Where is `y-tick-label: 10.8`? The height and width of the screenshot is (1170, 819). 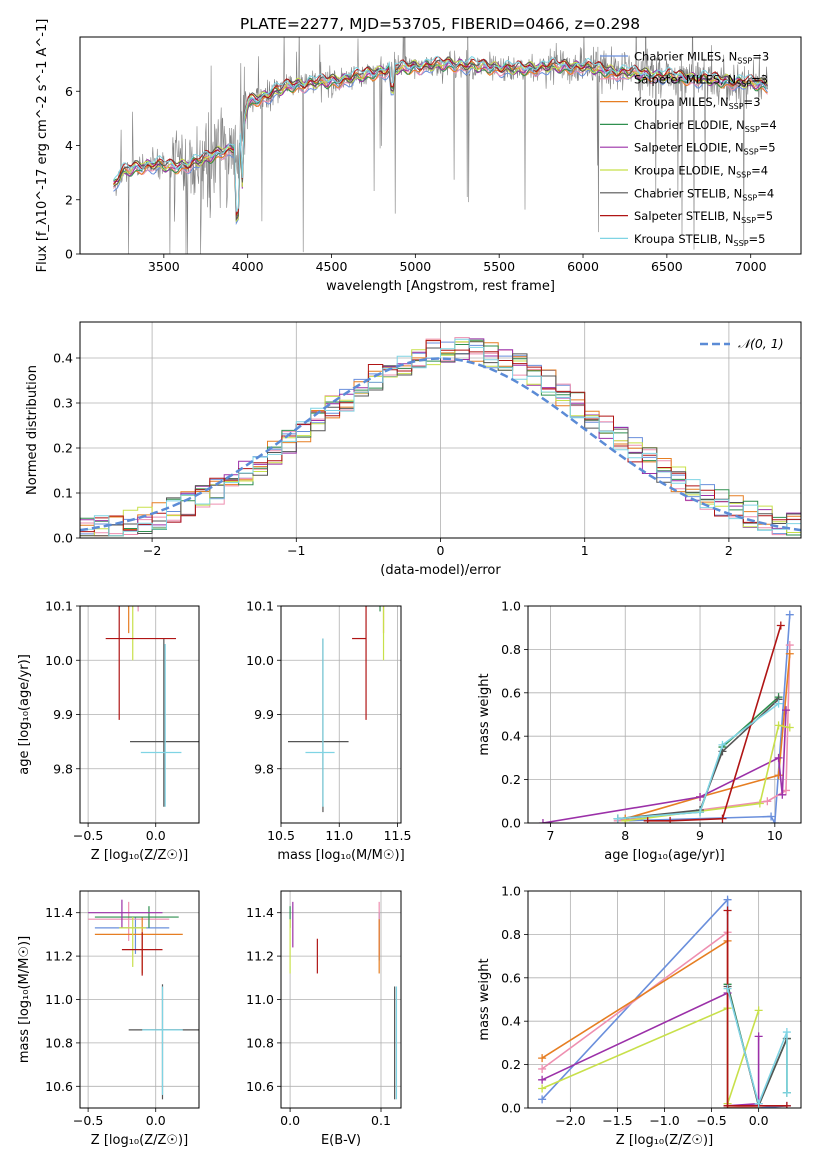
y-tick-label: 10.8 is located at coordinates (59, 1042).